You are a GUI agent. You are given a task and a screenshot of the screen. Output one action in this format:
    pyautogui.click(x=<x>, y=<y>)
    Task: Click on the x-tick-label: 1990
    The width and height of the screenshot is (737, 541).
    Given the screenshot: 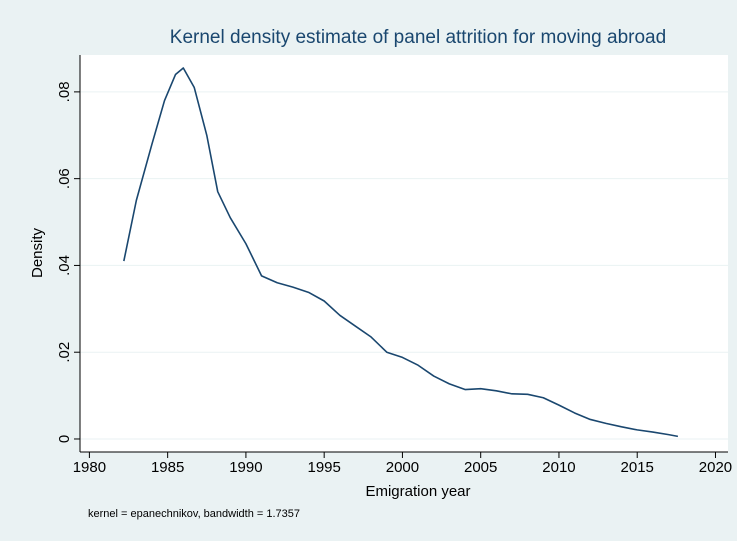 What is the action you would take?
    pyautogui.click(x=245, y=467)
    